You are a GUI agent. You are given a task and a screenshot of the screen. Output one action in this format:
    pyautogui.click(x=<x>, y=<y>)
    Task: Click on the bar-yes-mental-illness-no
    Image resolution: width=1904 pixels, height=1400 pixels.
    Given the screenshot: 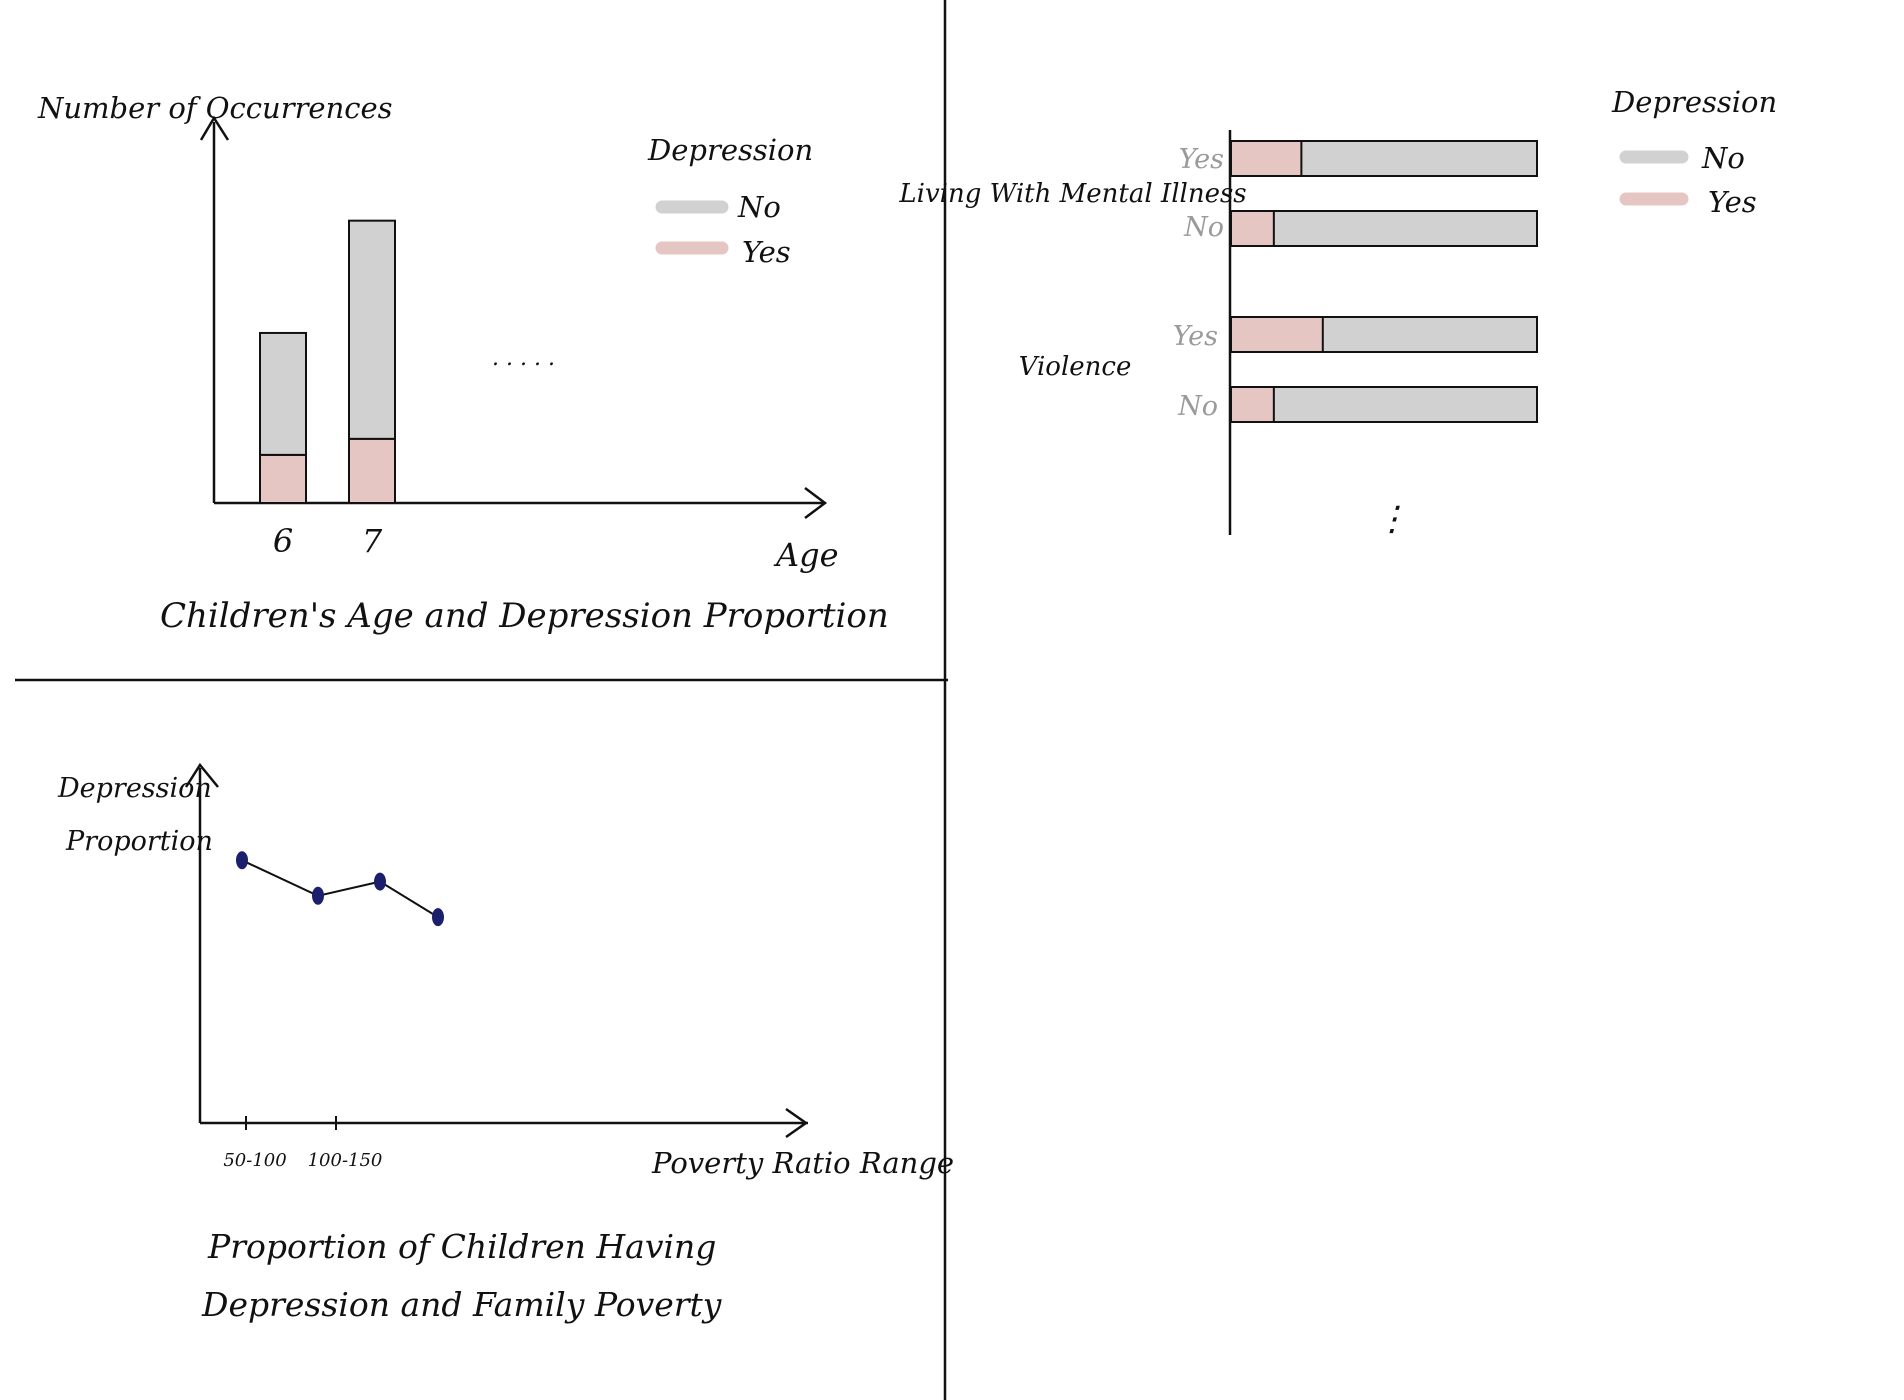 What is the action you would take?
    pyautogui.click(x=1252, y=228)
    